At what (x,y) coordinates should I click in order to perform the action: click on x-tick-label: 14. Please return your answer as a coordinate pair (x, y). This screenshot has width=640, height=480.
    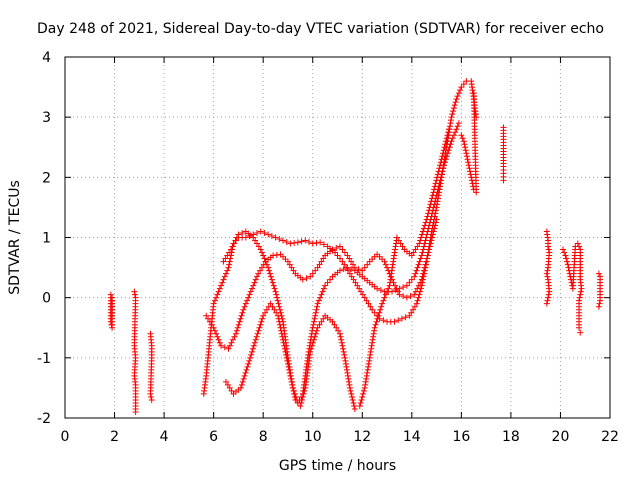
    Looking at the image, I should click on (412, 437).